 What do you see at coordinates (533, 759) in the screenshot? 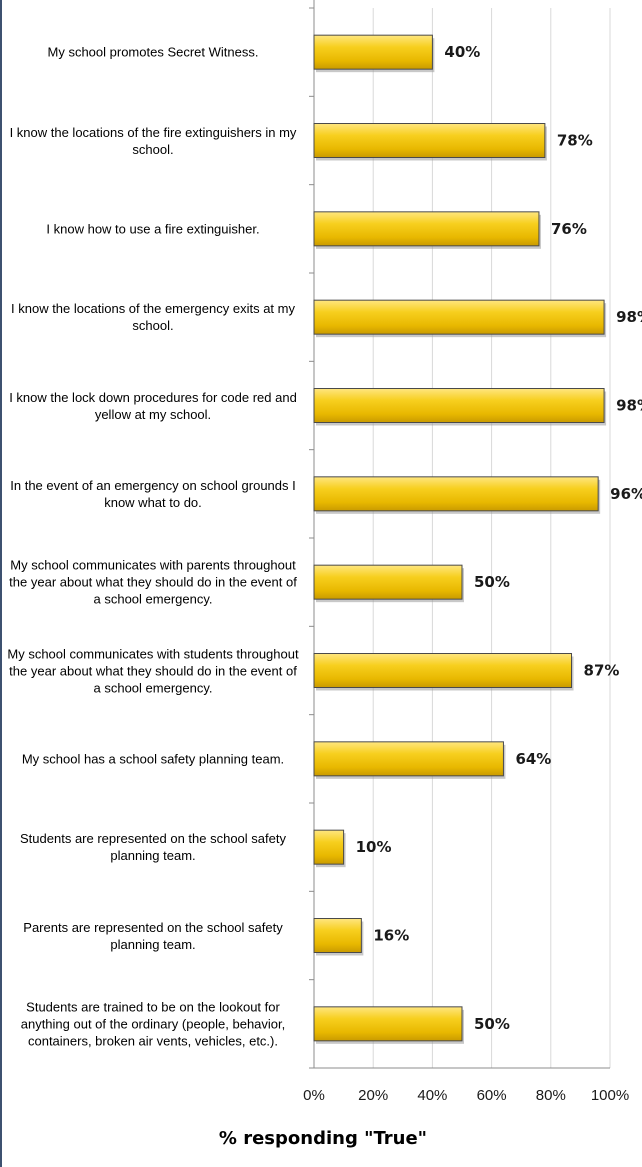
I see `data-label: 64%` at bounding box center [533, 759].